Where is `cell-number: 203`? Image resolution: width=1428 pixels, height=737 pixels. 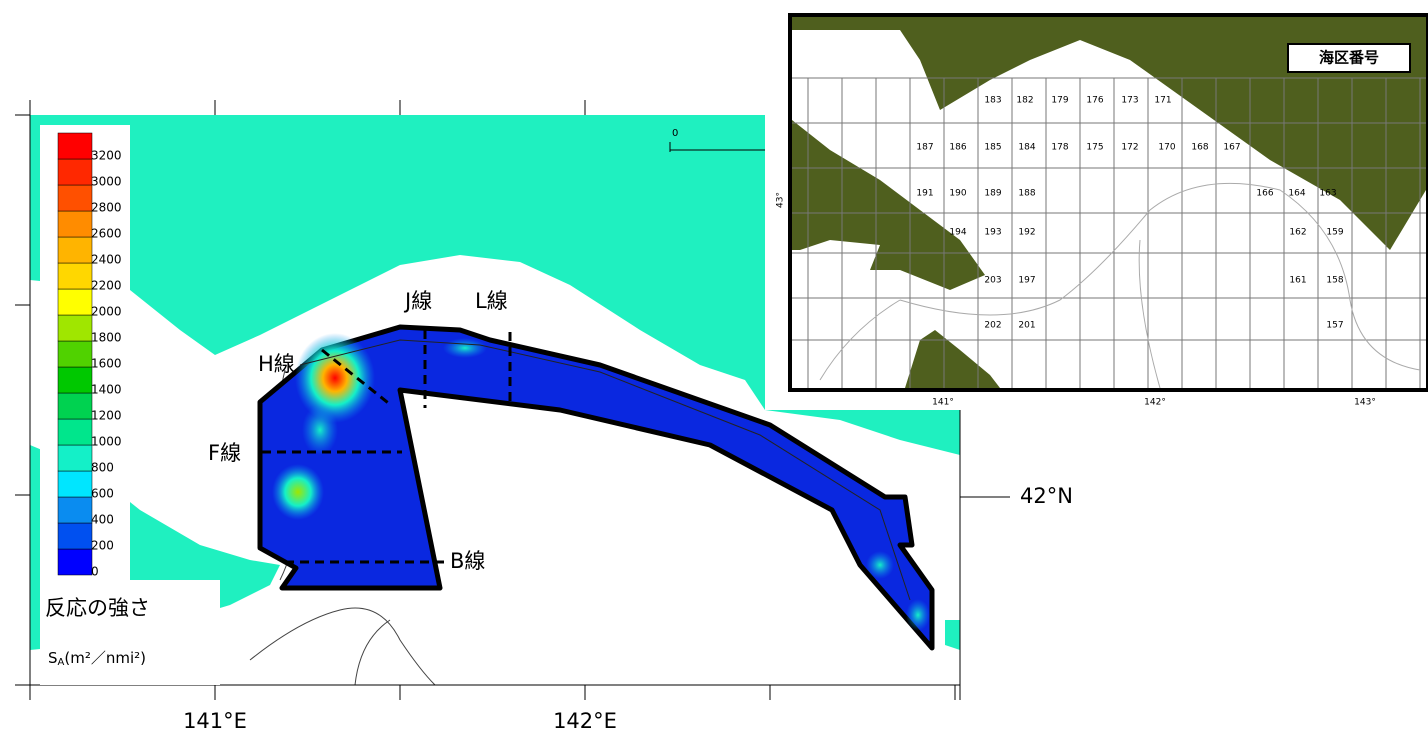
cell-number: 203 is located at coordinates (992, 281).